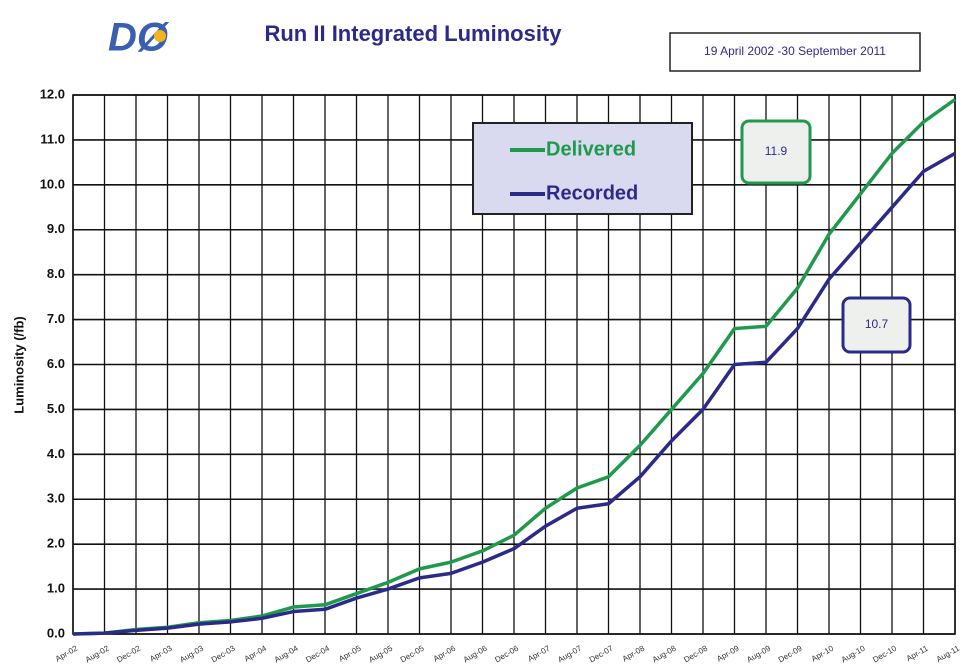 Image resolution: width=966 pixels, height=672 pixels. What do you see at coordinates (52, 183) in the screenshot?
I see `y-tick-label: 10.0` at bounding box center [52, 183].